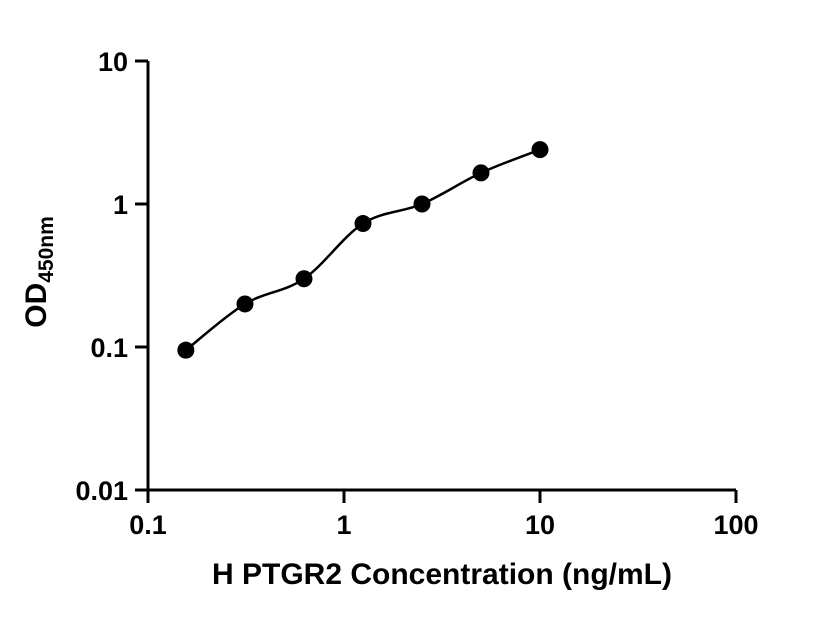 The width and height of the screenshot is (816, 640). I want to click on x-tick-label: 100, so click(735, 525).